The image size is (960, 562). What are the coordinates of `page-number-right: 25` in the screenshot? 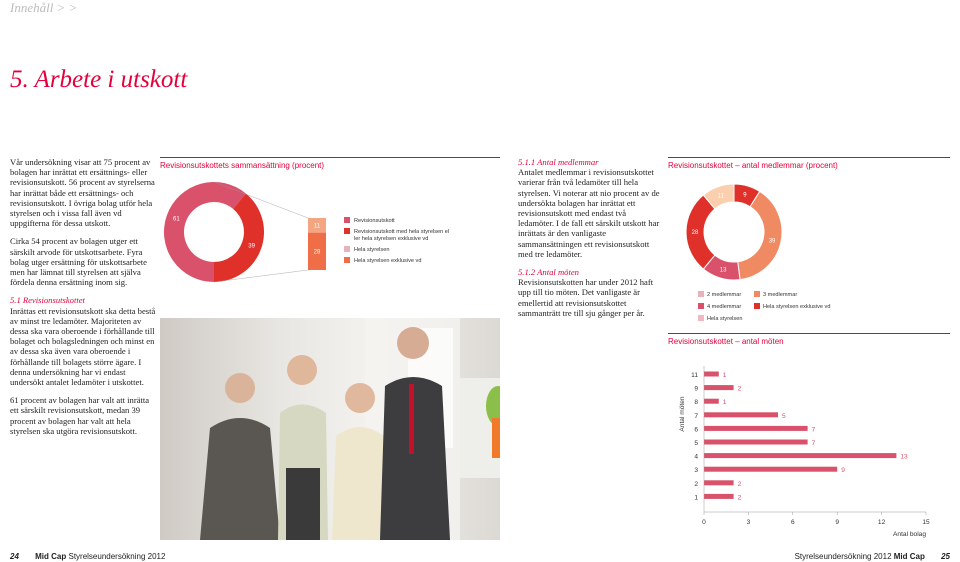 It's located at (945, 556).